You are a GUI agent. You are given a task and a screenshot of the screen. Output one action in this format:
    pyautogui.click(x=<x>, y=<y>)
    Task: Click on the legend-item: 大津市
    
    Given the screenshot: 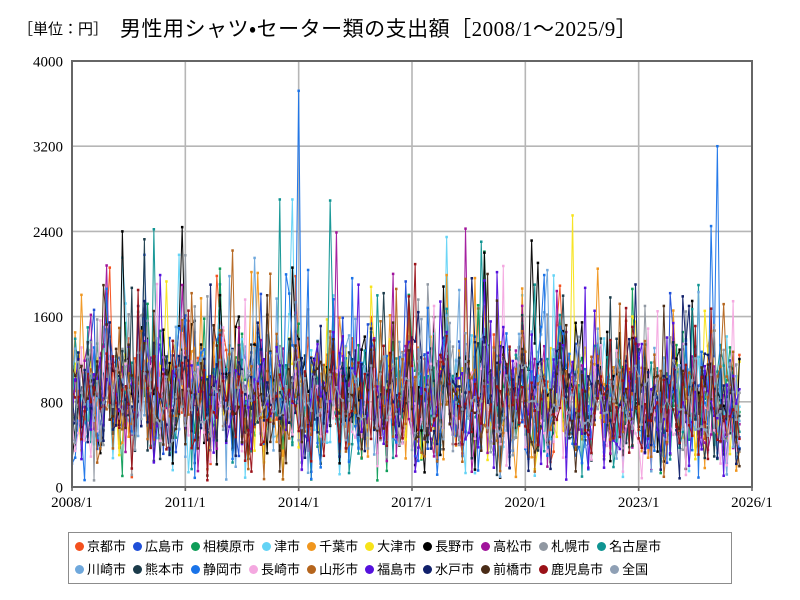 What is the action you would take?
    pyautogui.click(x=390, y=546)
    